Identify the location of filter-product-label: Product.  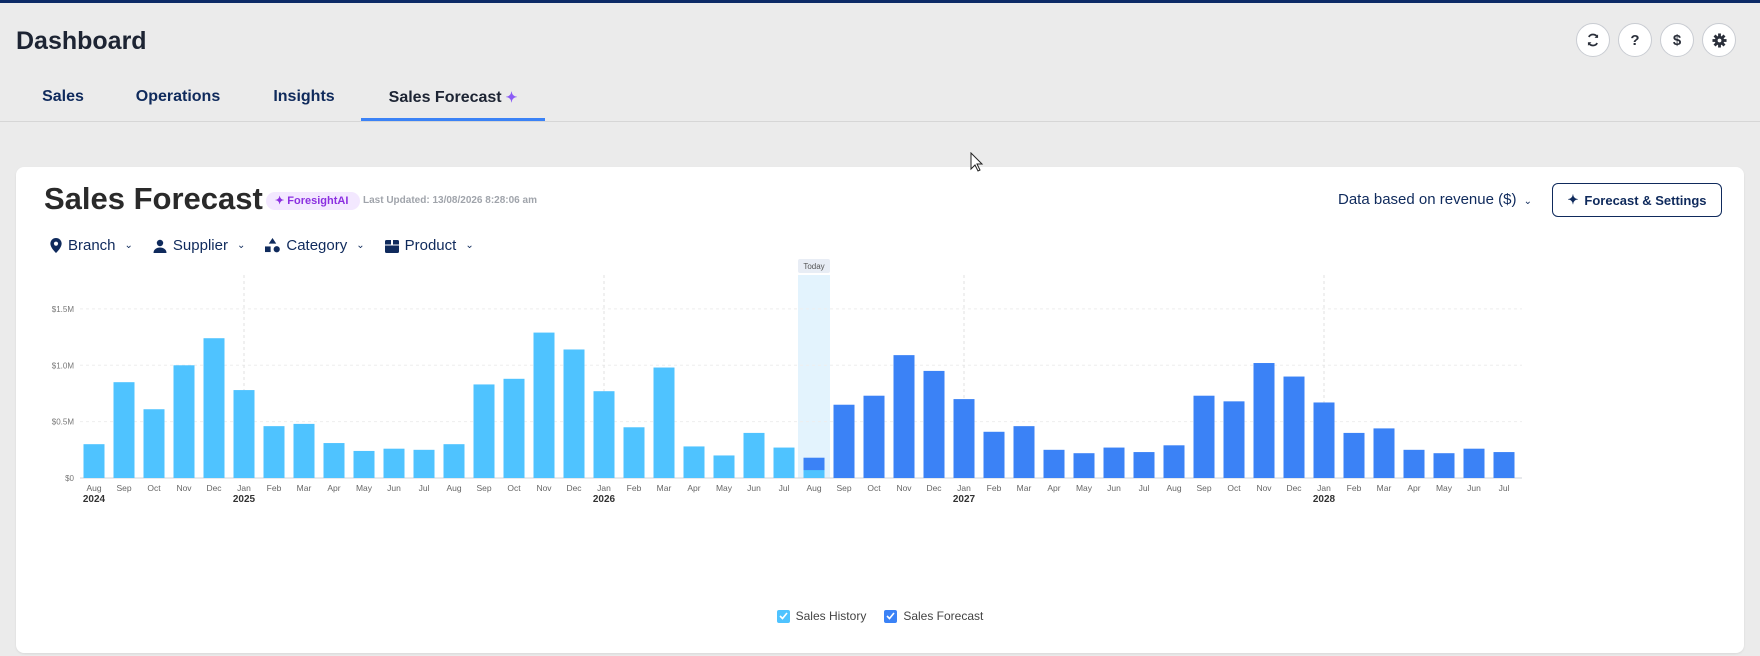
(430, 245).